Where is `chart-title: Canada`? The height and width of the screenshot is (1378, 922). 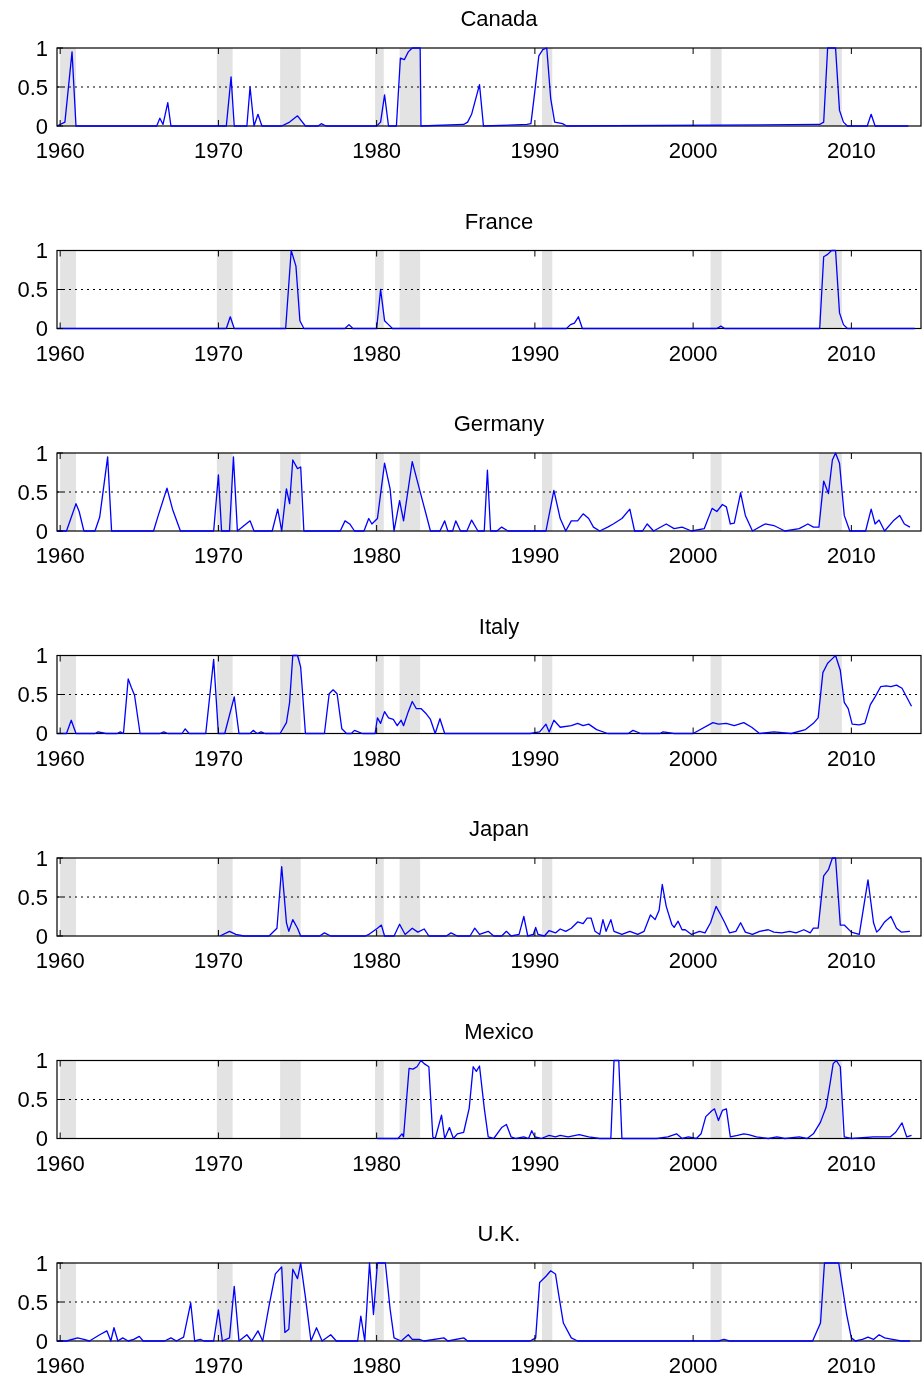 chart-title: Canada is located at coordinates (499, 18).